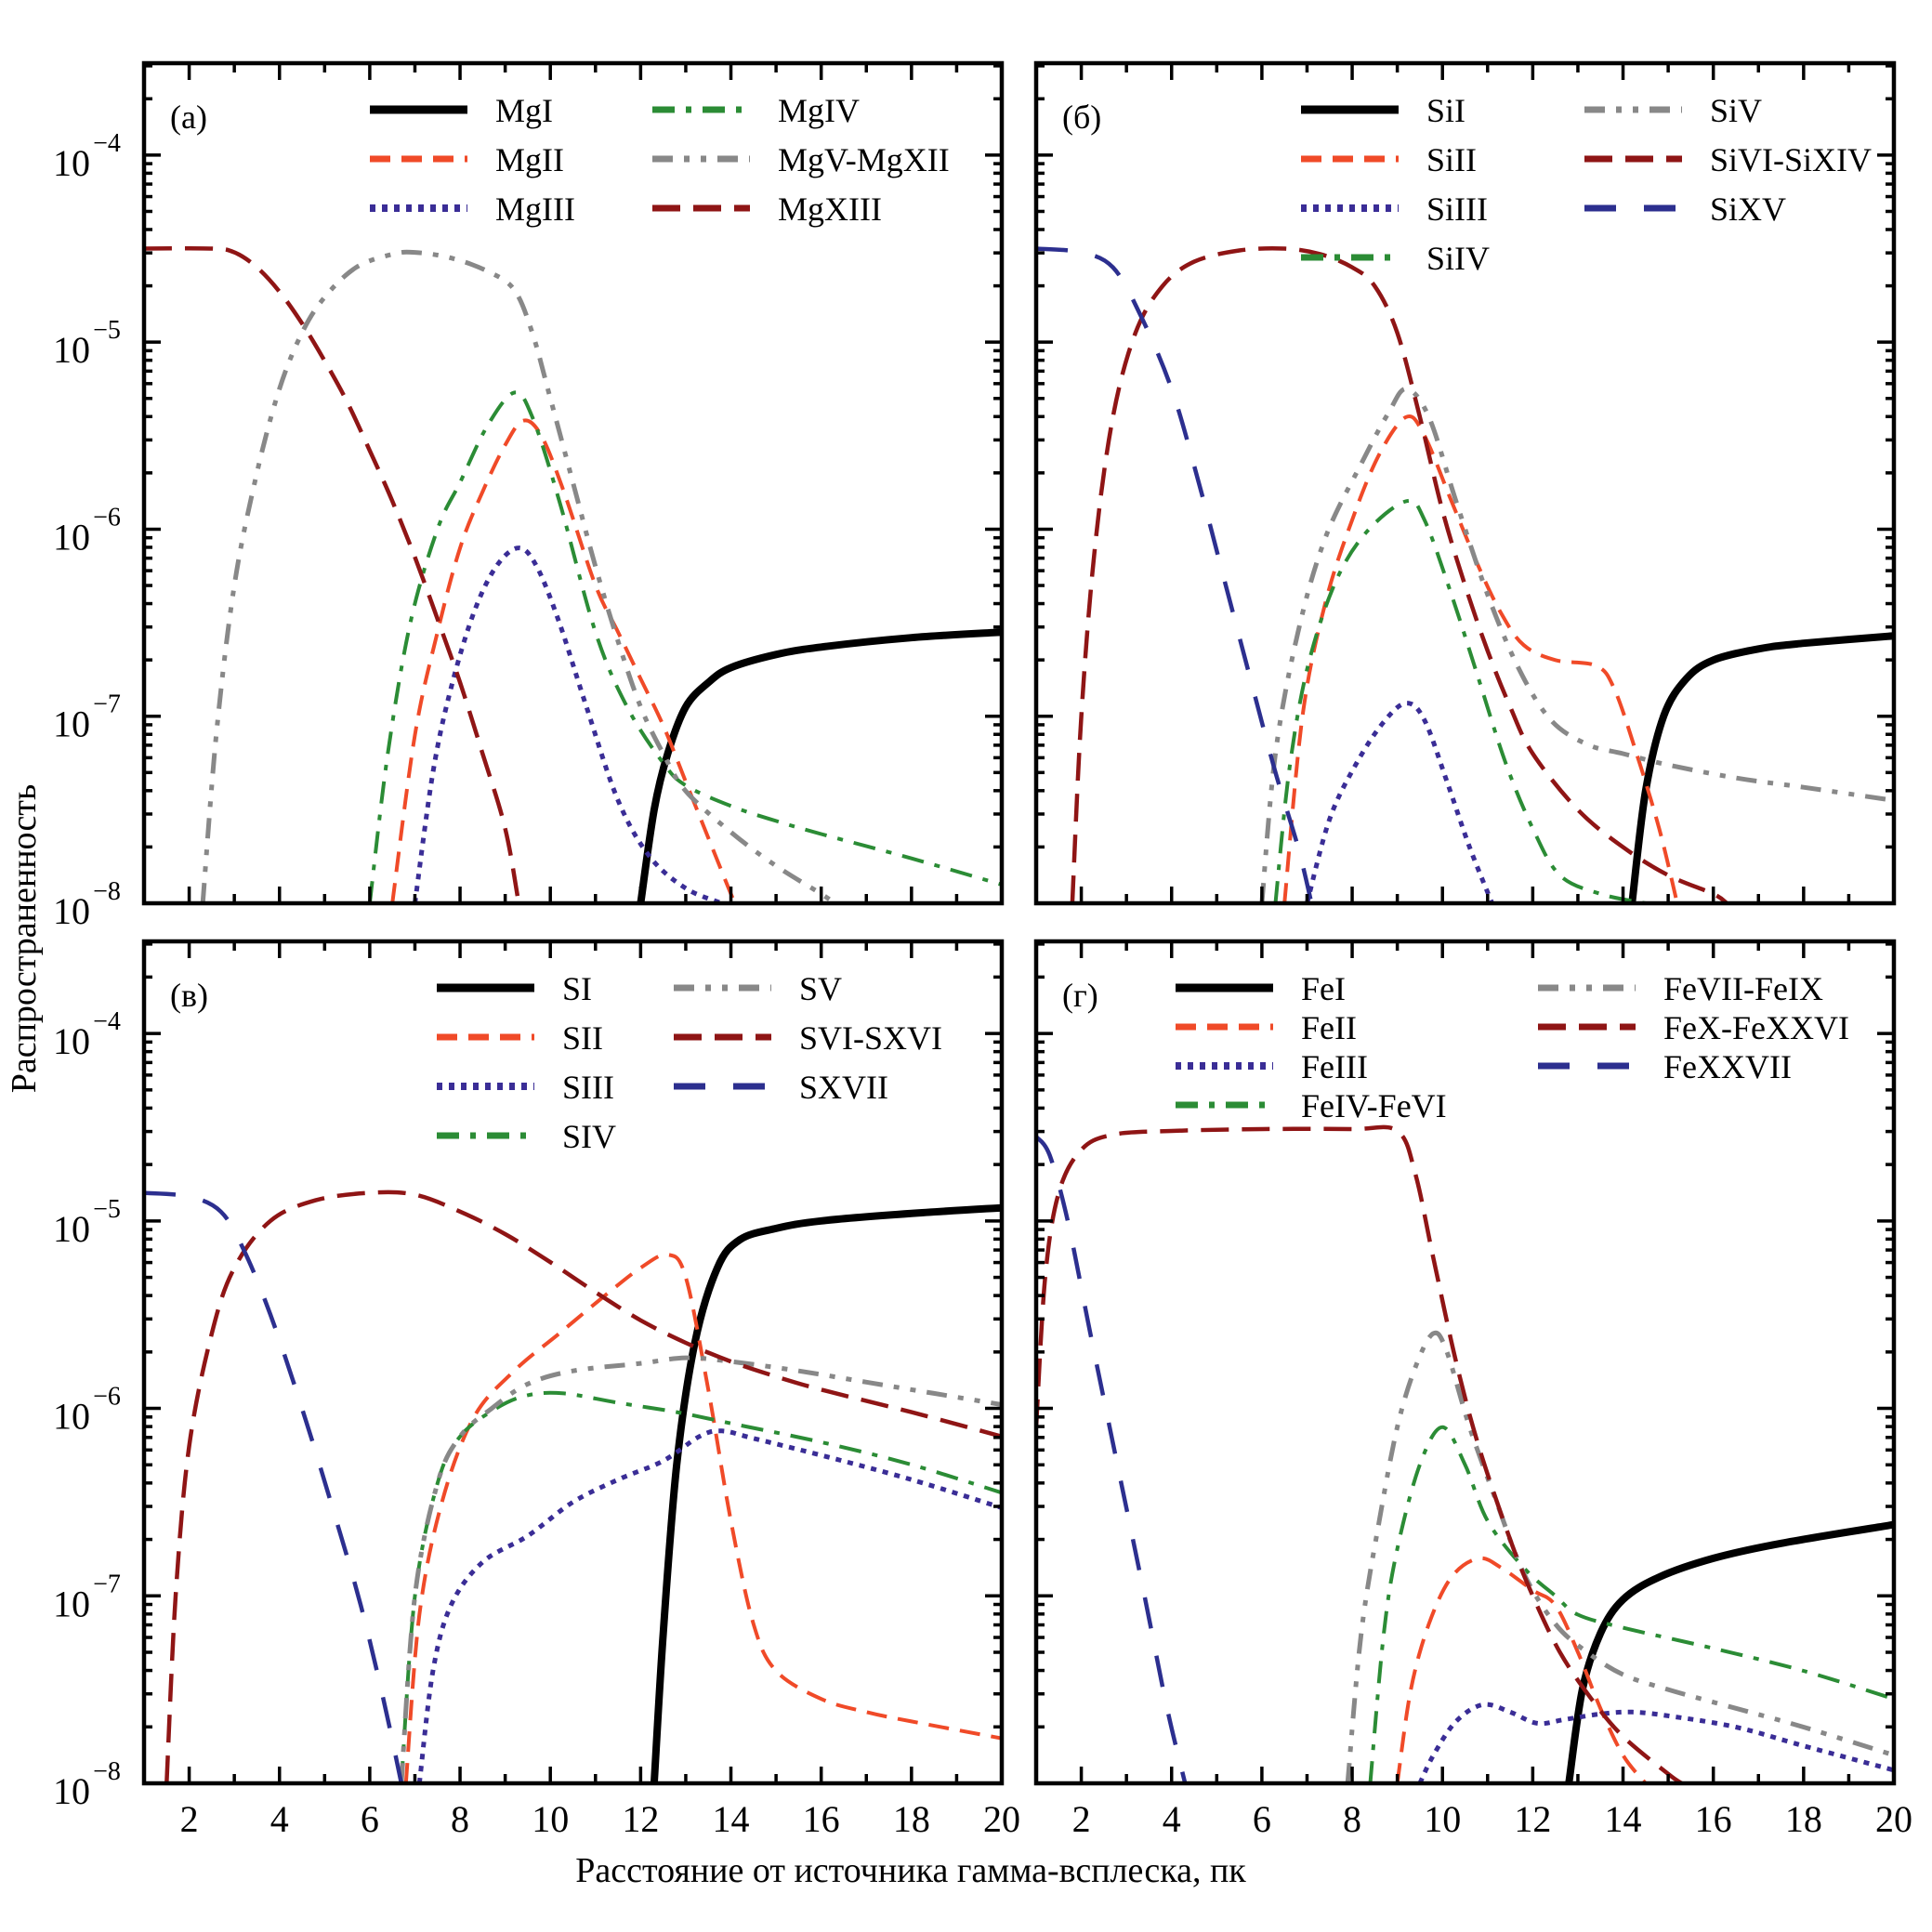 This screenshot has width=1932, height=1932. Describe the element at coordinates (1665, 1066) in the screenshot. I see `legend-item: FeXXVII` at that location.